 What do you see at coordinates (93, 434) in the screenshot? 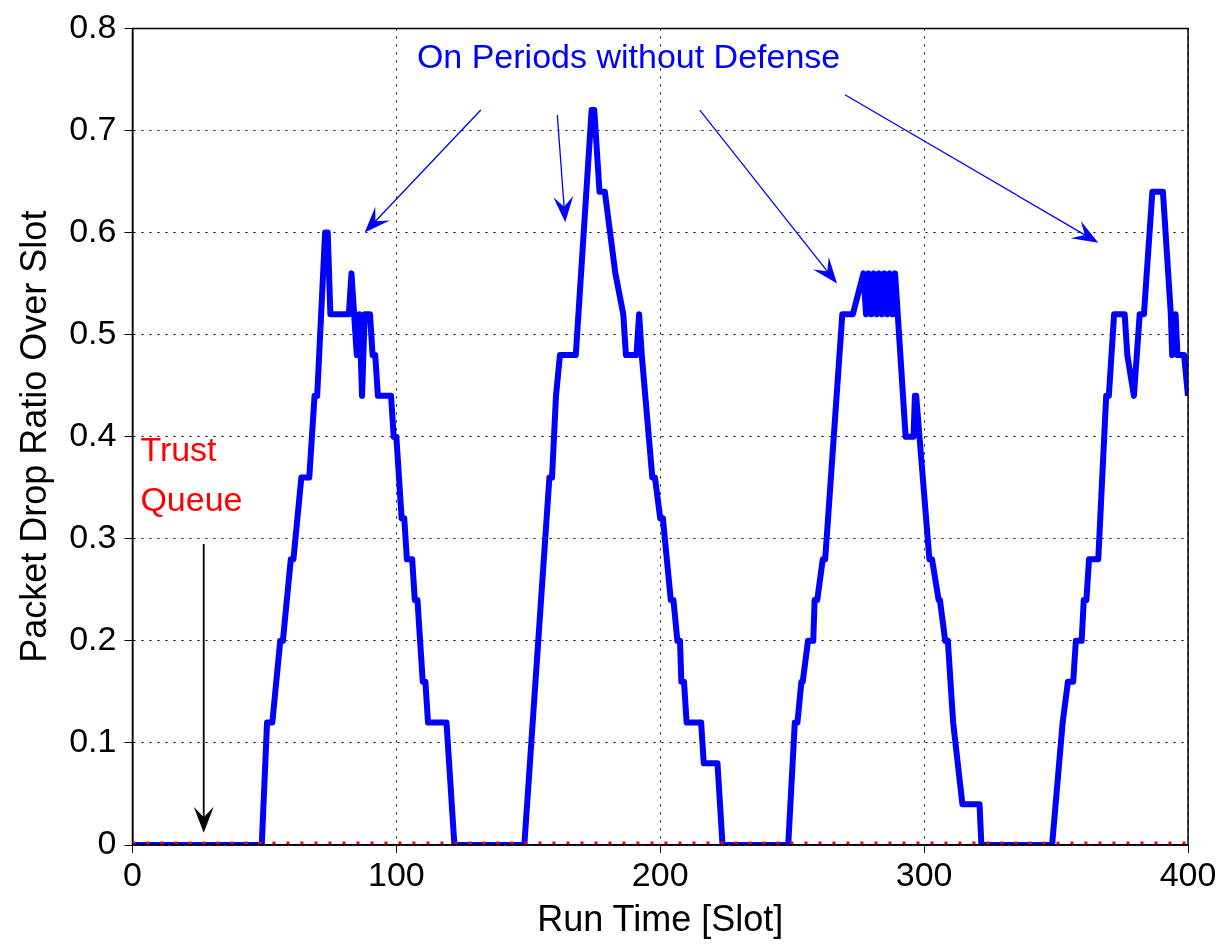
I see `y-tick-label: 0.4` at bounding box center [93, 434].